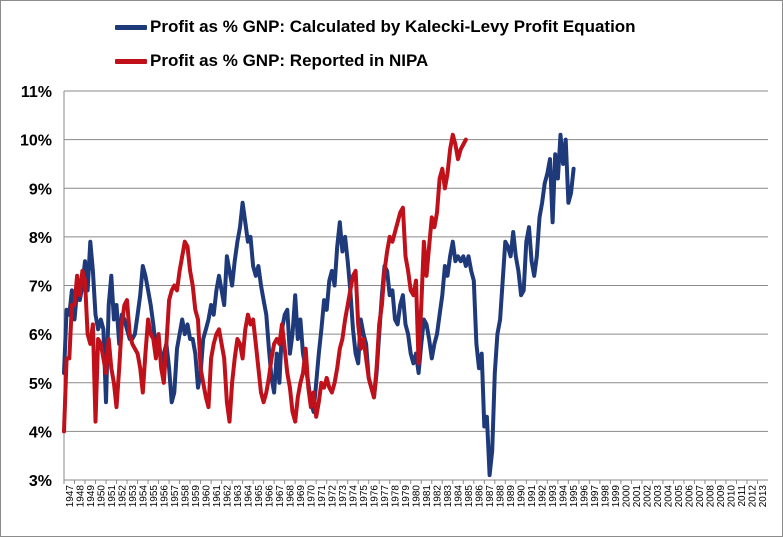 Image resolution: width=783 pixels, height=537 pixels. What do you see at coordinates (311, 496) in the screenshot?
I see `x-tick-label: 1970` at bounding box center [311, 496].